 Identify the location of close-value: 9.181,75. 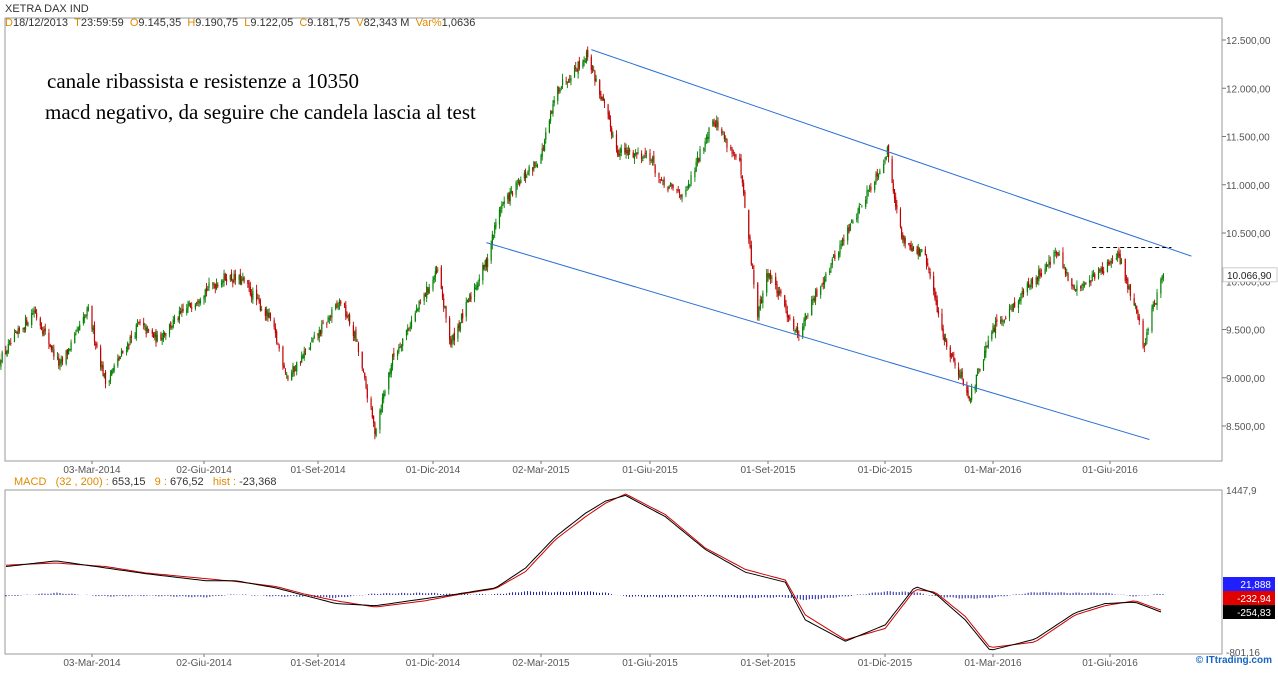
(328, 23).